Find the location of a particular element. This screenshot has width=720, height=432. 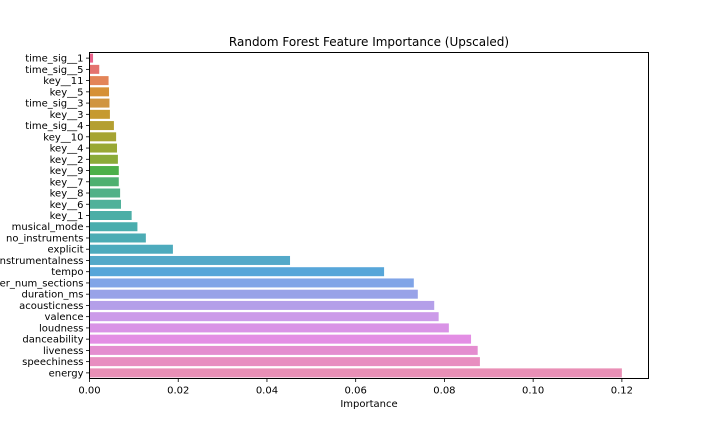

x-tick-label: 0.02 is located at coordinates (178, 391).